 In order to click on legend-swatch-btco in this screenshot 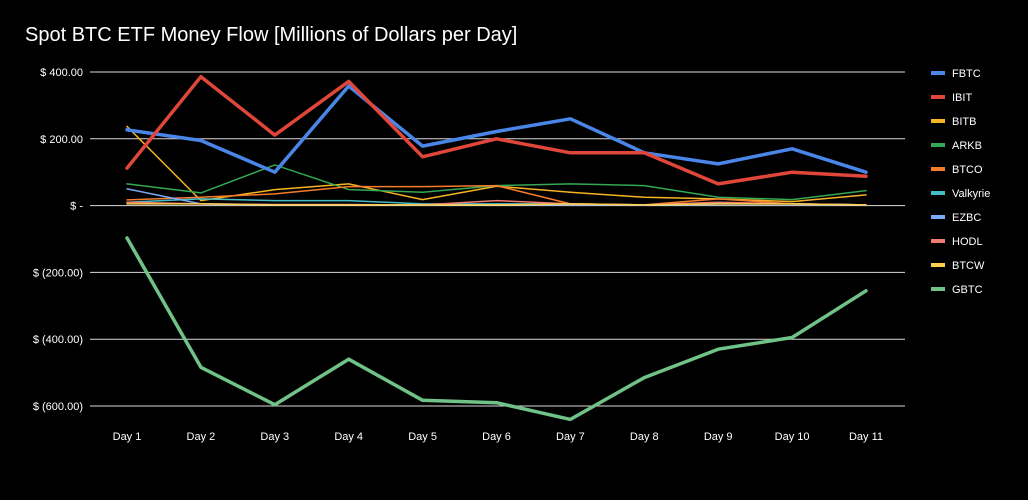, I will do `click(938, 169)`.